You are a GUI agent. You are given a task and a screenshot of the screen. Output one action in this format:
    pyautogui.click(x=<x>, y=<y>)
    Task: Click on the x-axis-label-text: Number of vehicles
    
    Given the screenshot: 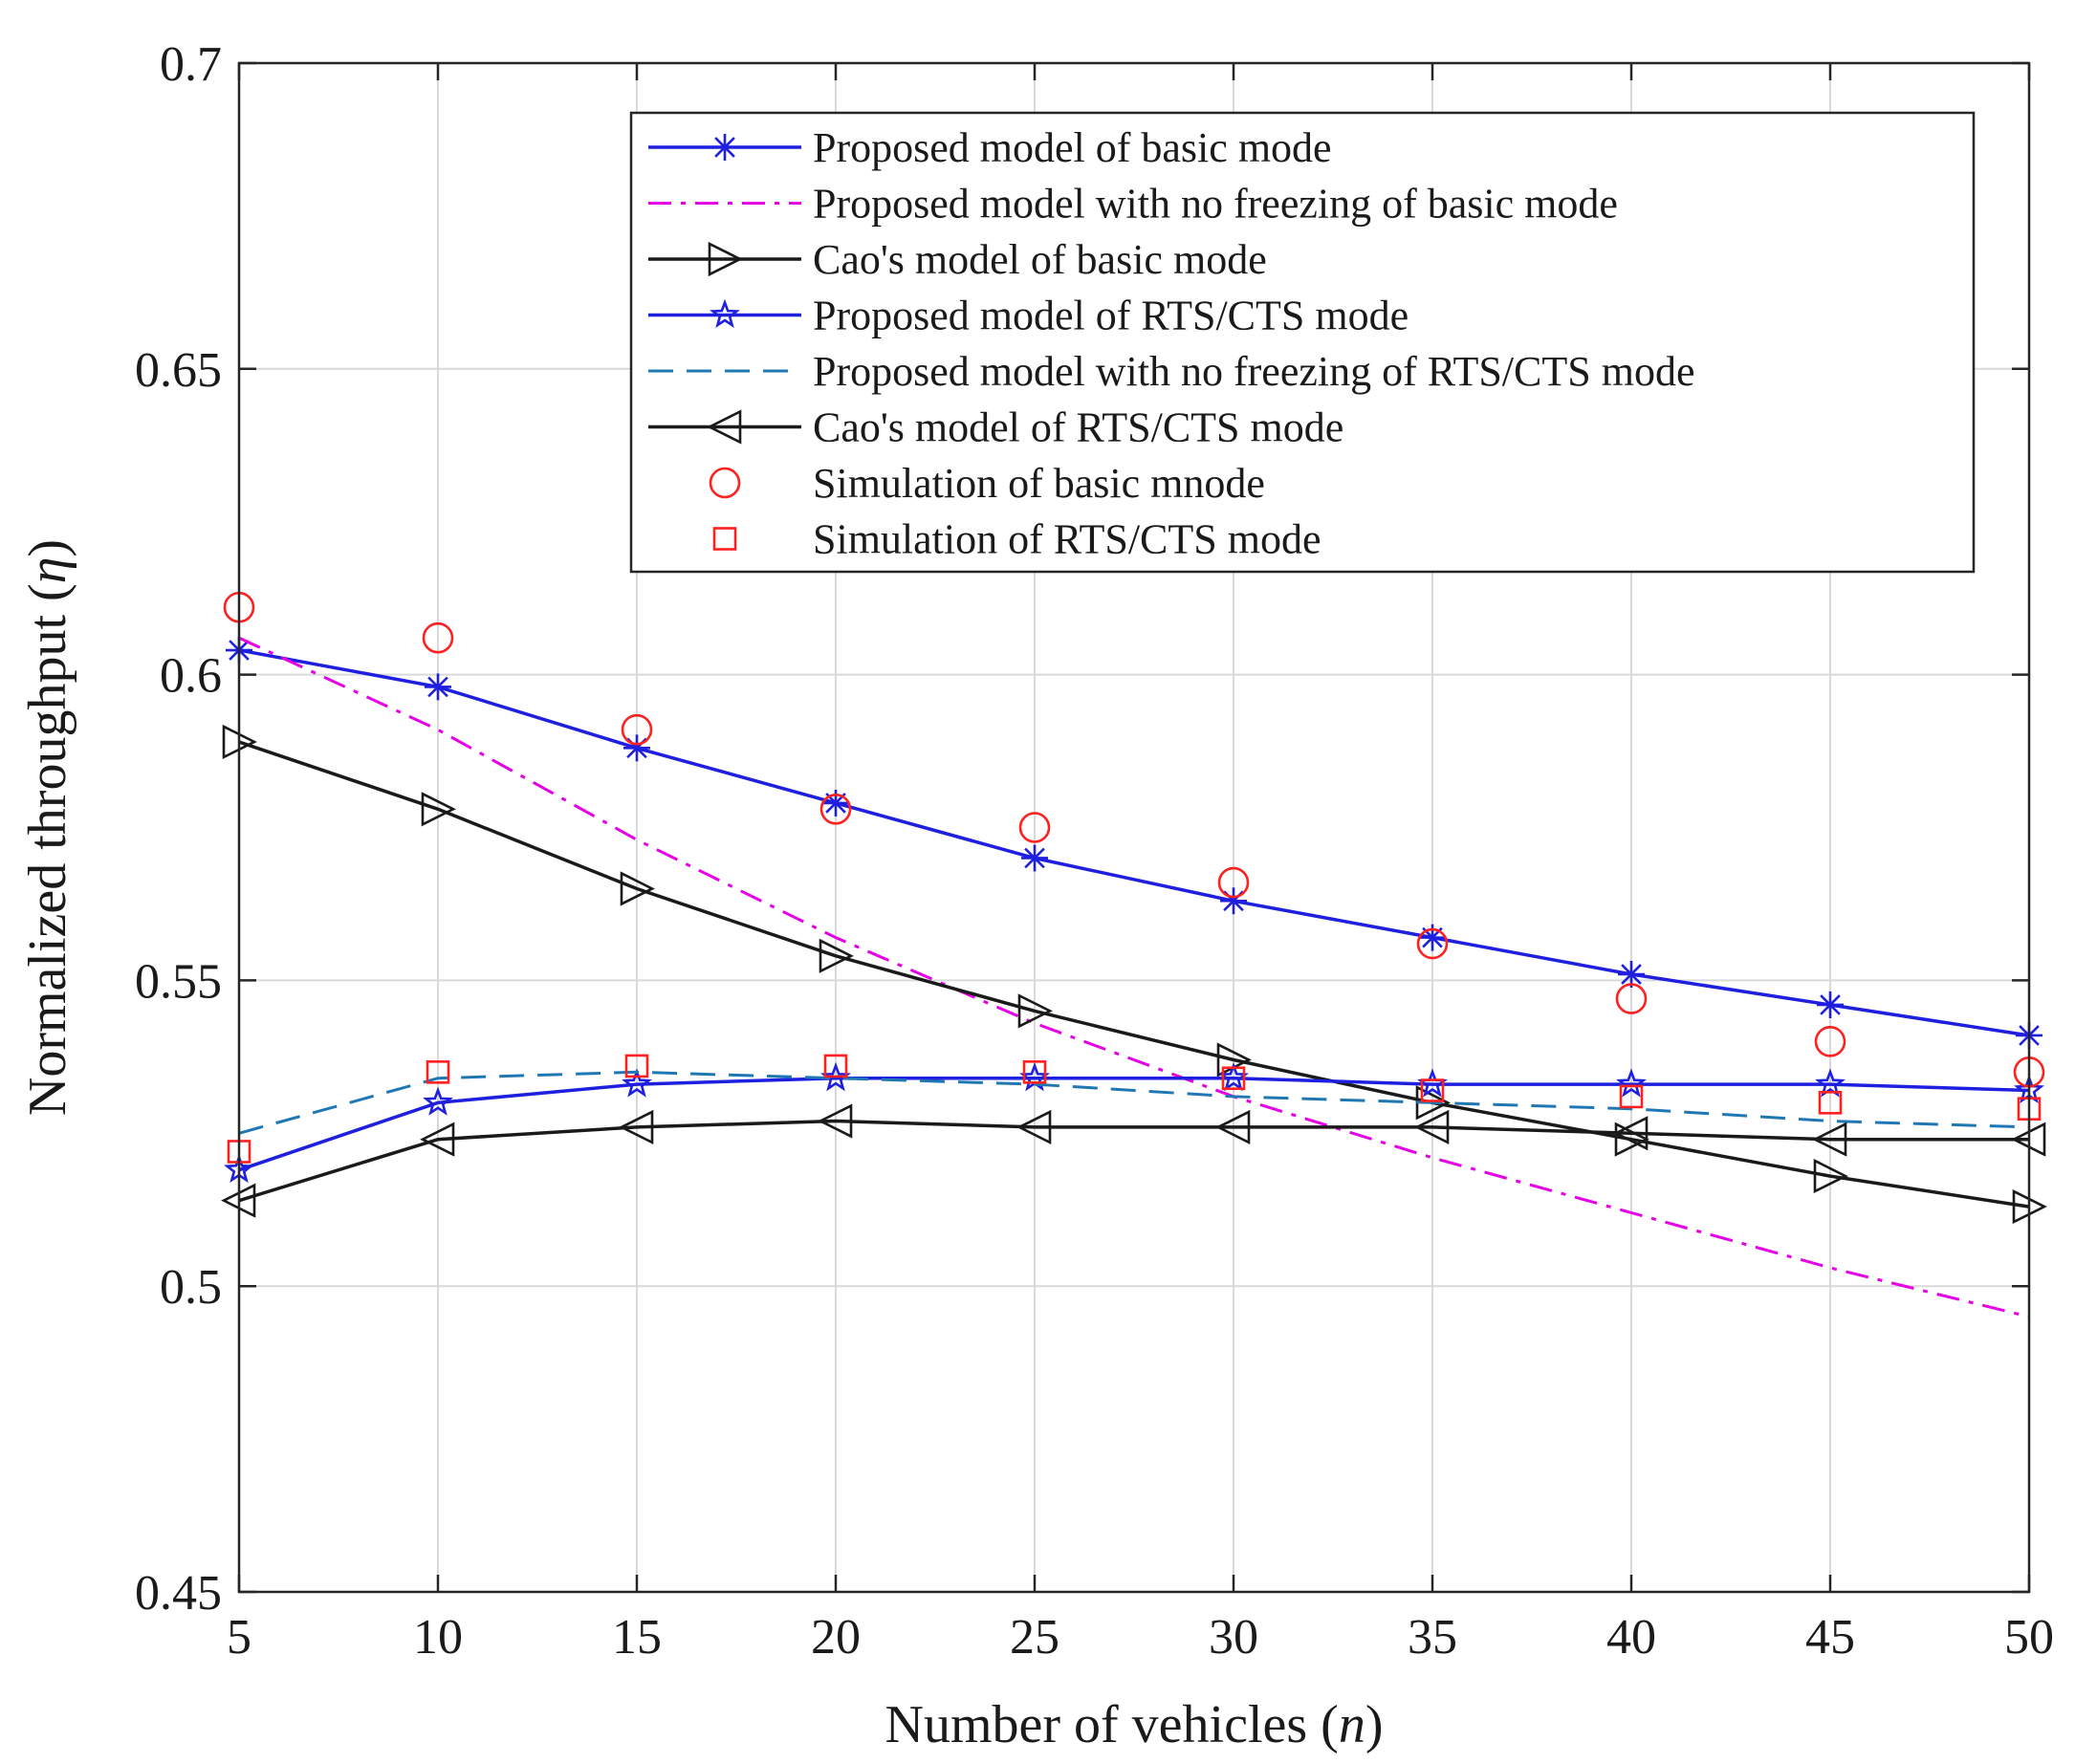 What is the action you would take?
    pyautogui.click(x=1096, y=1724)
    